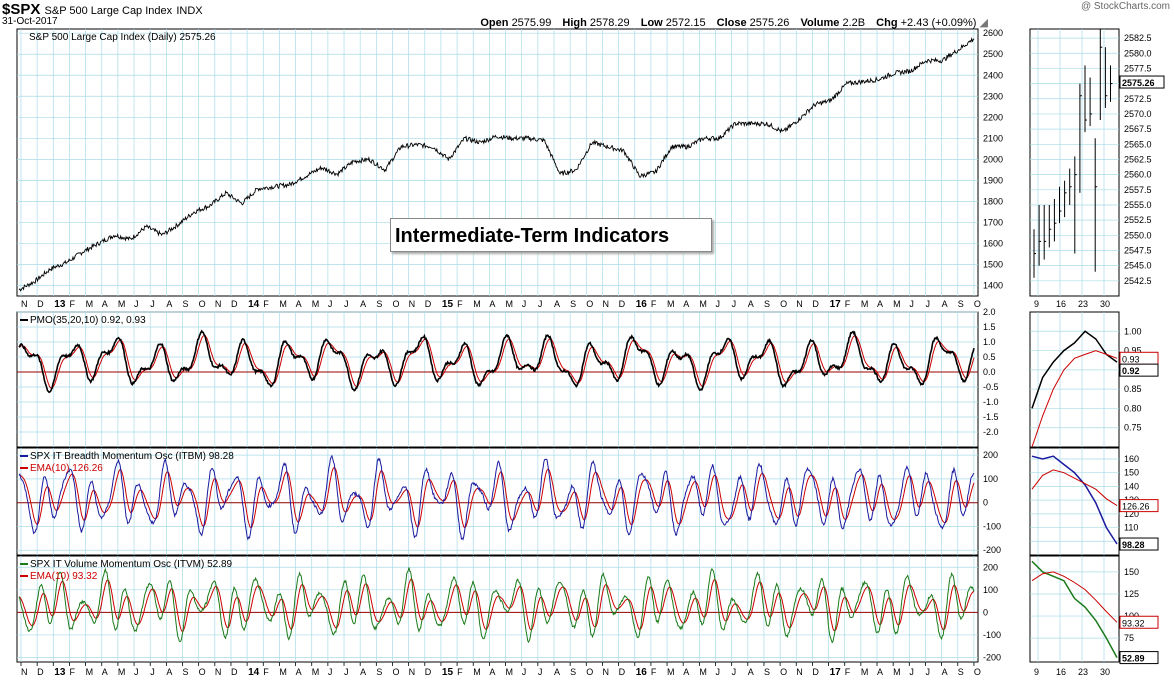  What do you see at coordinates (589, 672) in the screenshot?
I see `x-tick-label: O` at bounding box center [589, 672].